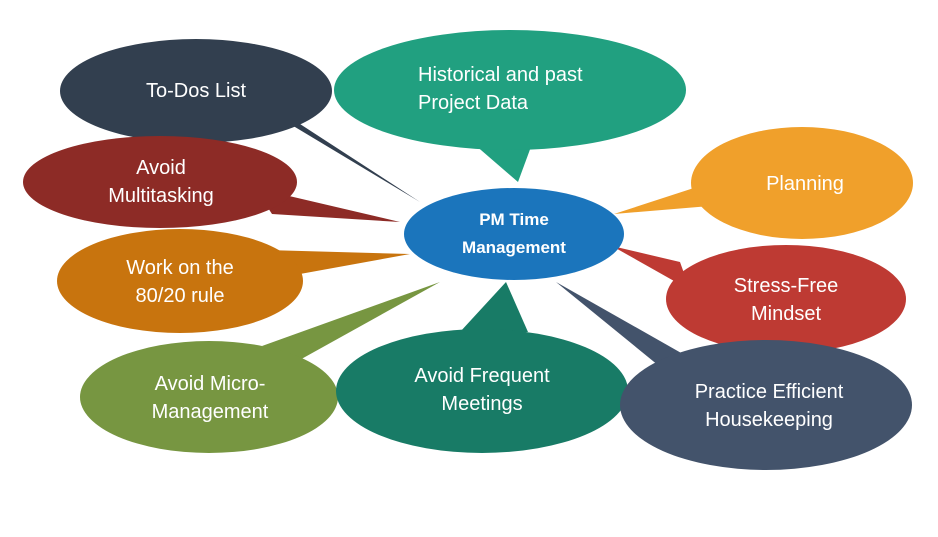 The height and width of the screenshot is (537, 938). I want to click on multitask-bubble, so click(160, 182).